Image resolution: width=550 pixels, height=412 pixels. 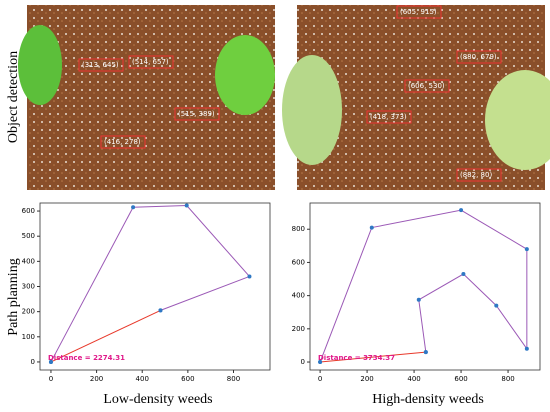 I want to click on y-tick-label: 100, so click(x=28, y=337).